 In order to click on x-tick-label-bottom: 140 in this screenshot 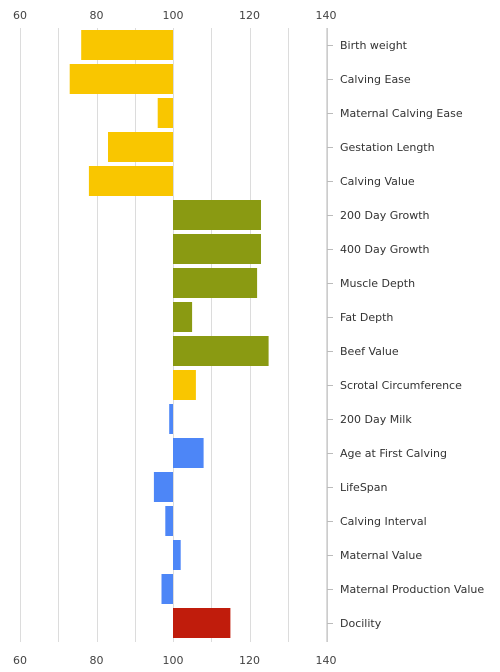, I will do `click(326, 660)`.